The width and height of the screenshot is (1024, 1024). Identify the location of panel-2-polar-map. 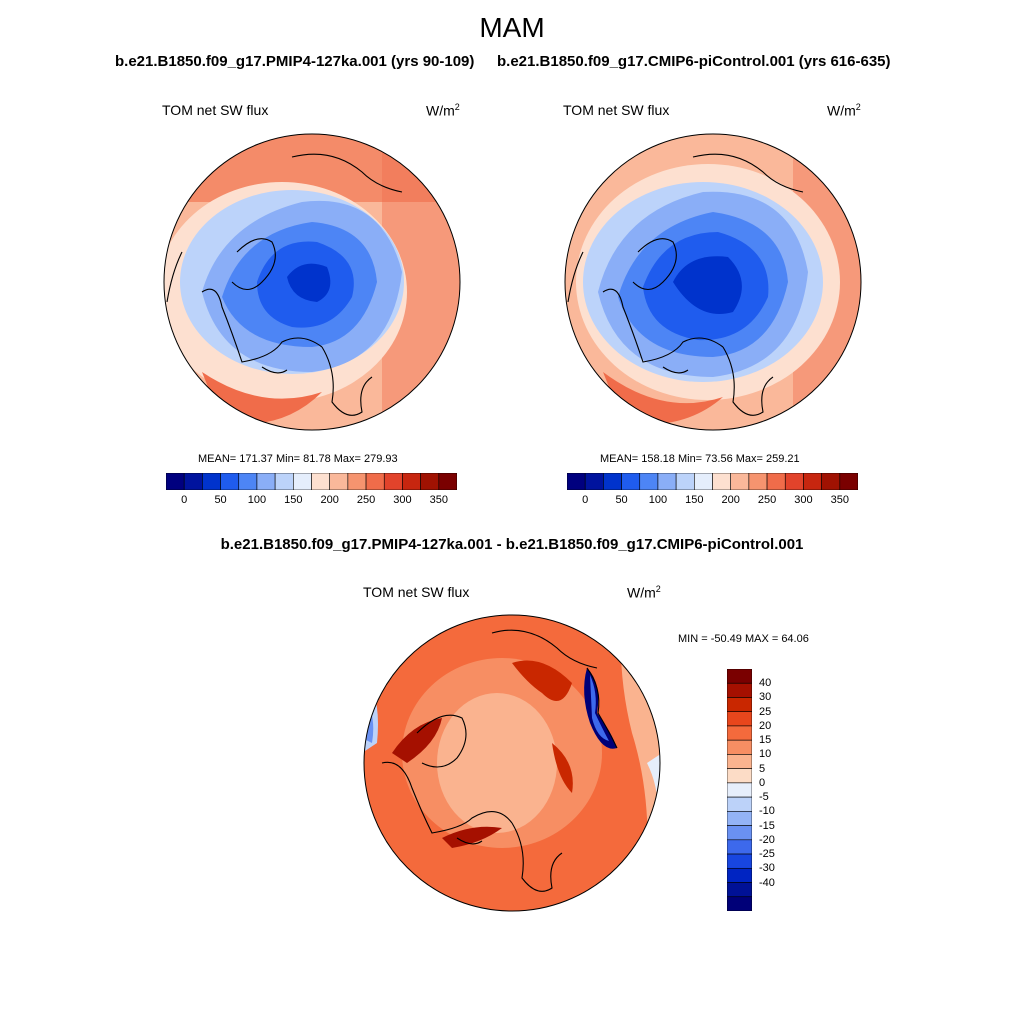
(713, 282).